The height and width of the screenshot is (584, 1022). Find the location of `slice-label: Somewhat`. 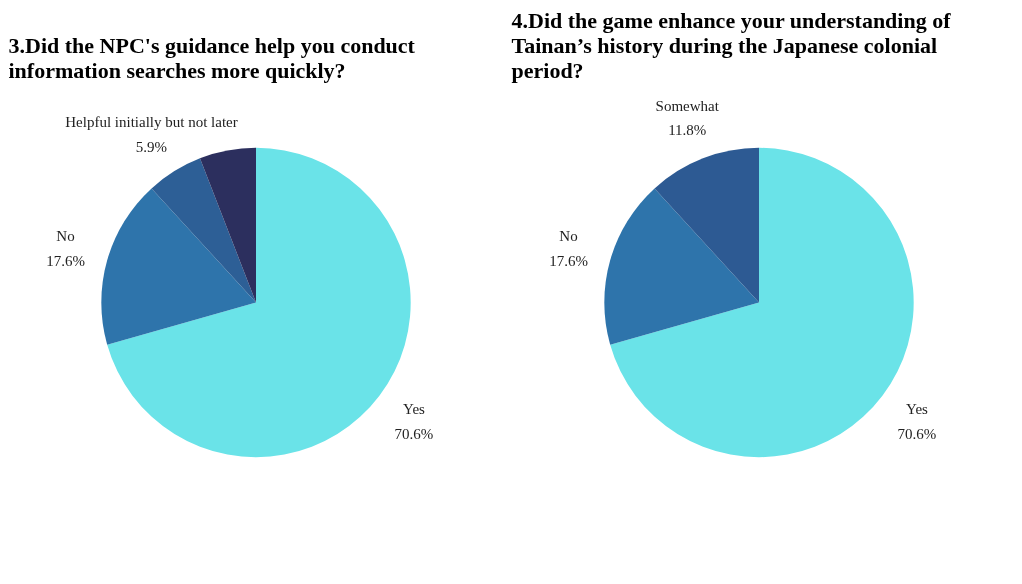

slice-label: Somewhat is located at coordinates (687, 105).